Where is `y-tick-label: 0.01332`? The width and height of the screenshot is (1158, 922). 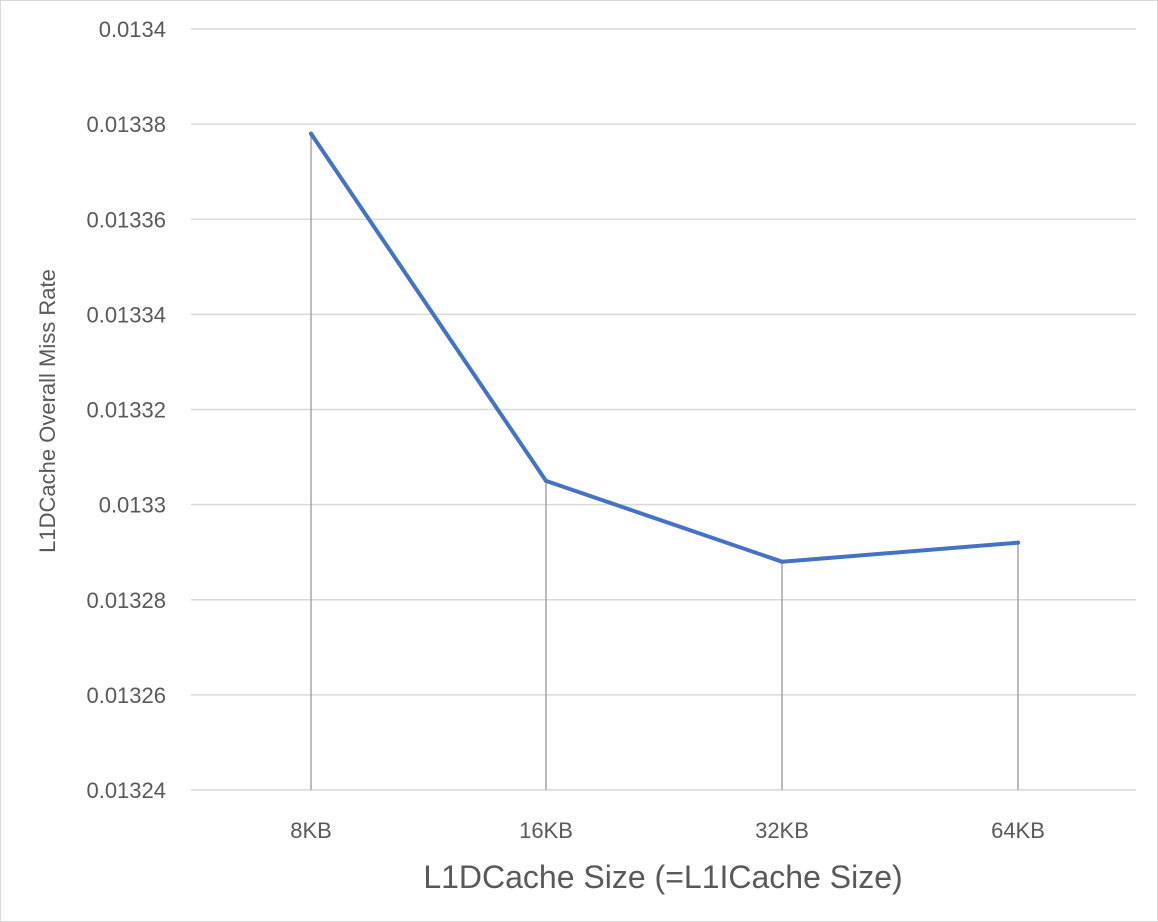
y-tick-label: 0.01332 is located at coordinates (126, 410).